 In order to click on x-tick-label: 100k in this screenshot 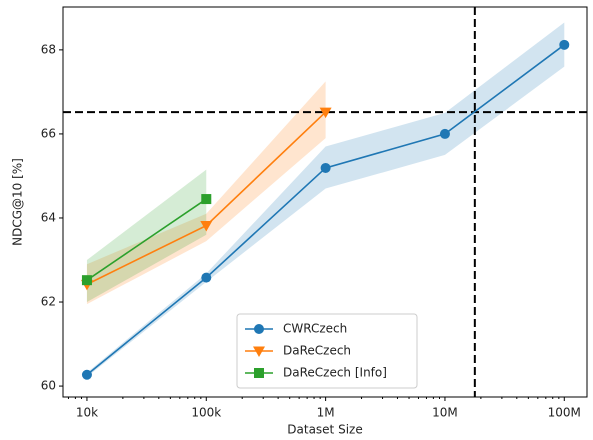, I will do `click(206, 413)`.